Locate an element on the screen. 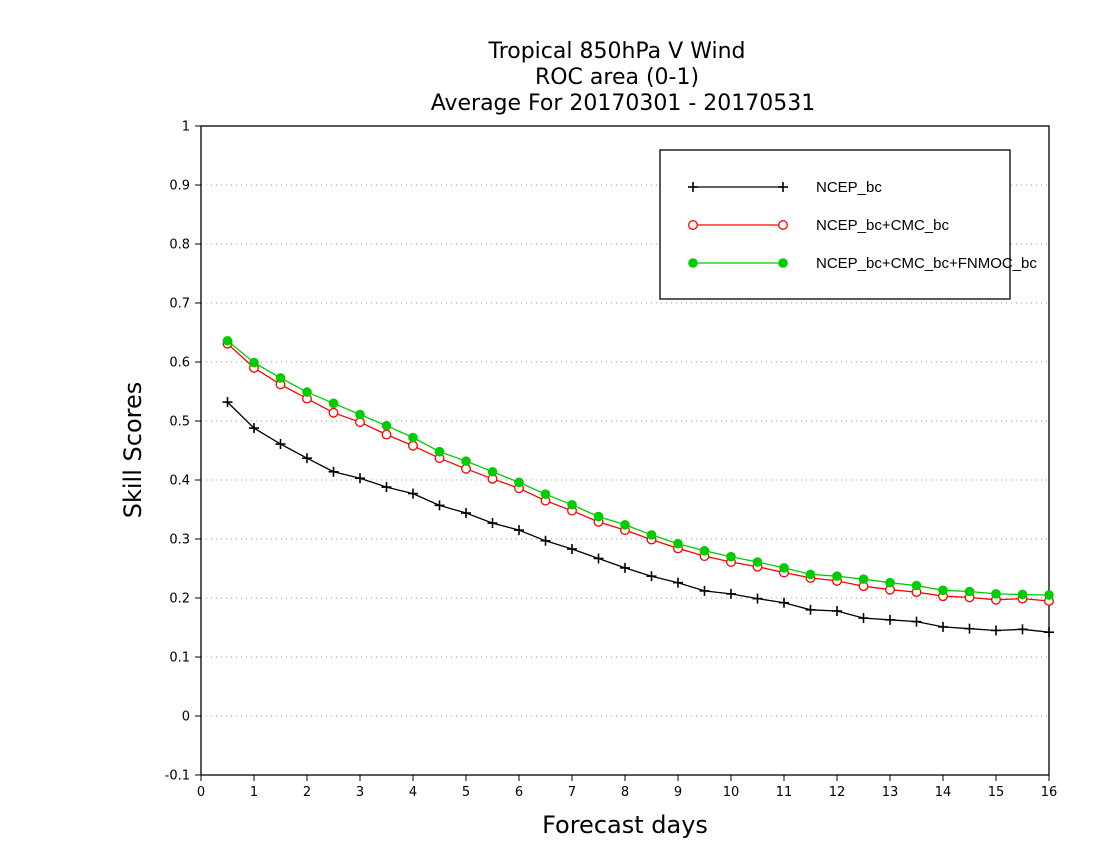 This screenshot has height=850, width=1100. x-tick-label: 11 is located at coordinates (784, 792).